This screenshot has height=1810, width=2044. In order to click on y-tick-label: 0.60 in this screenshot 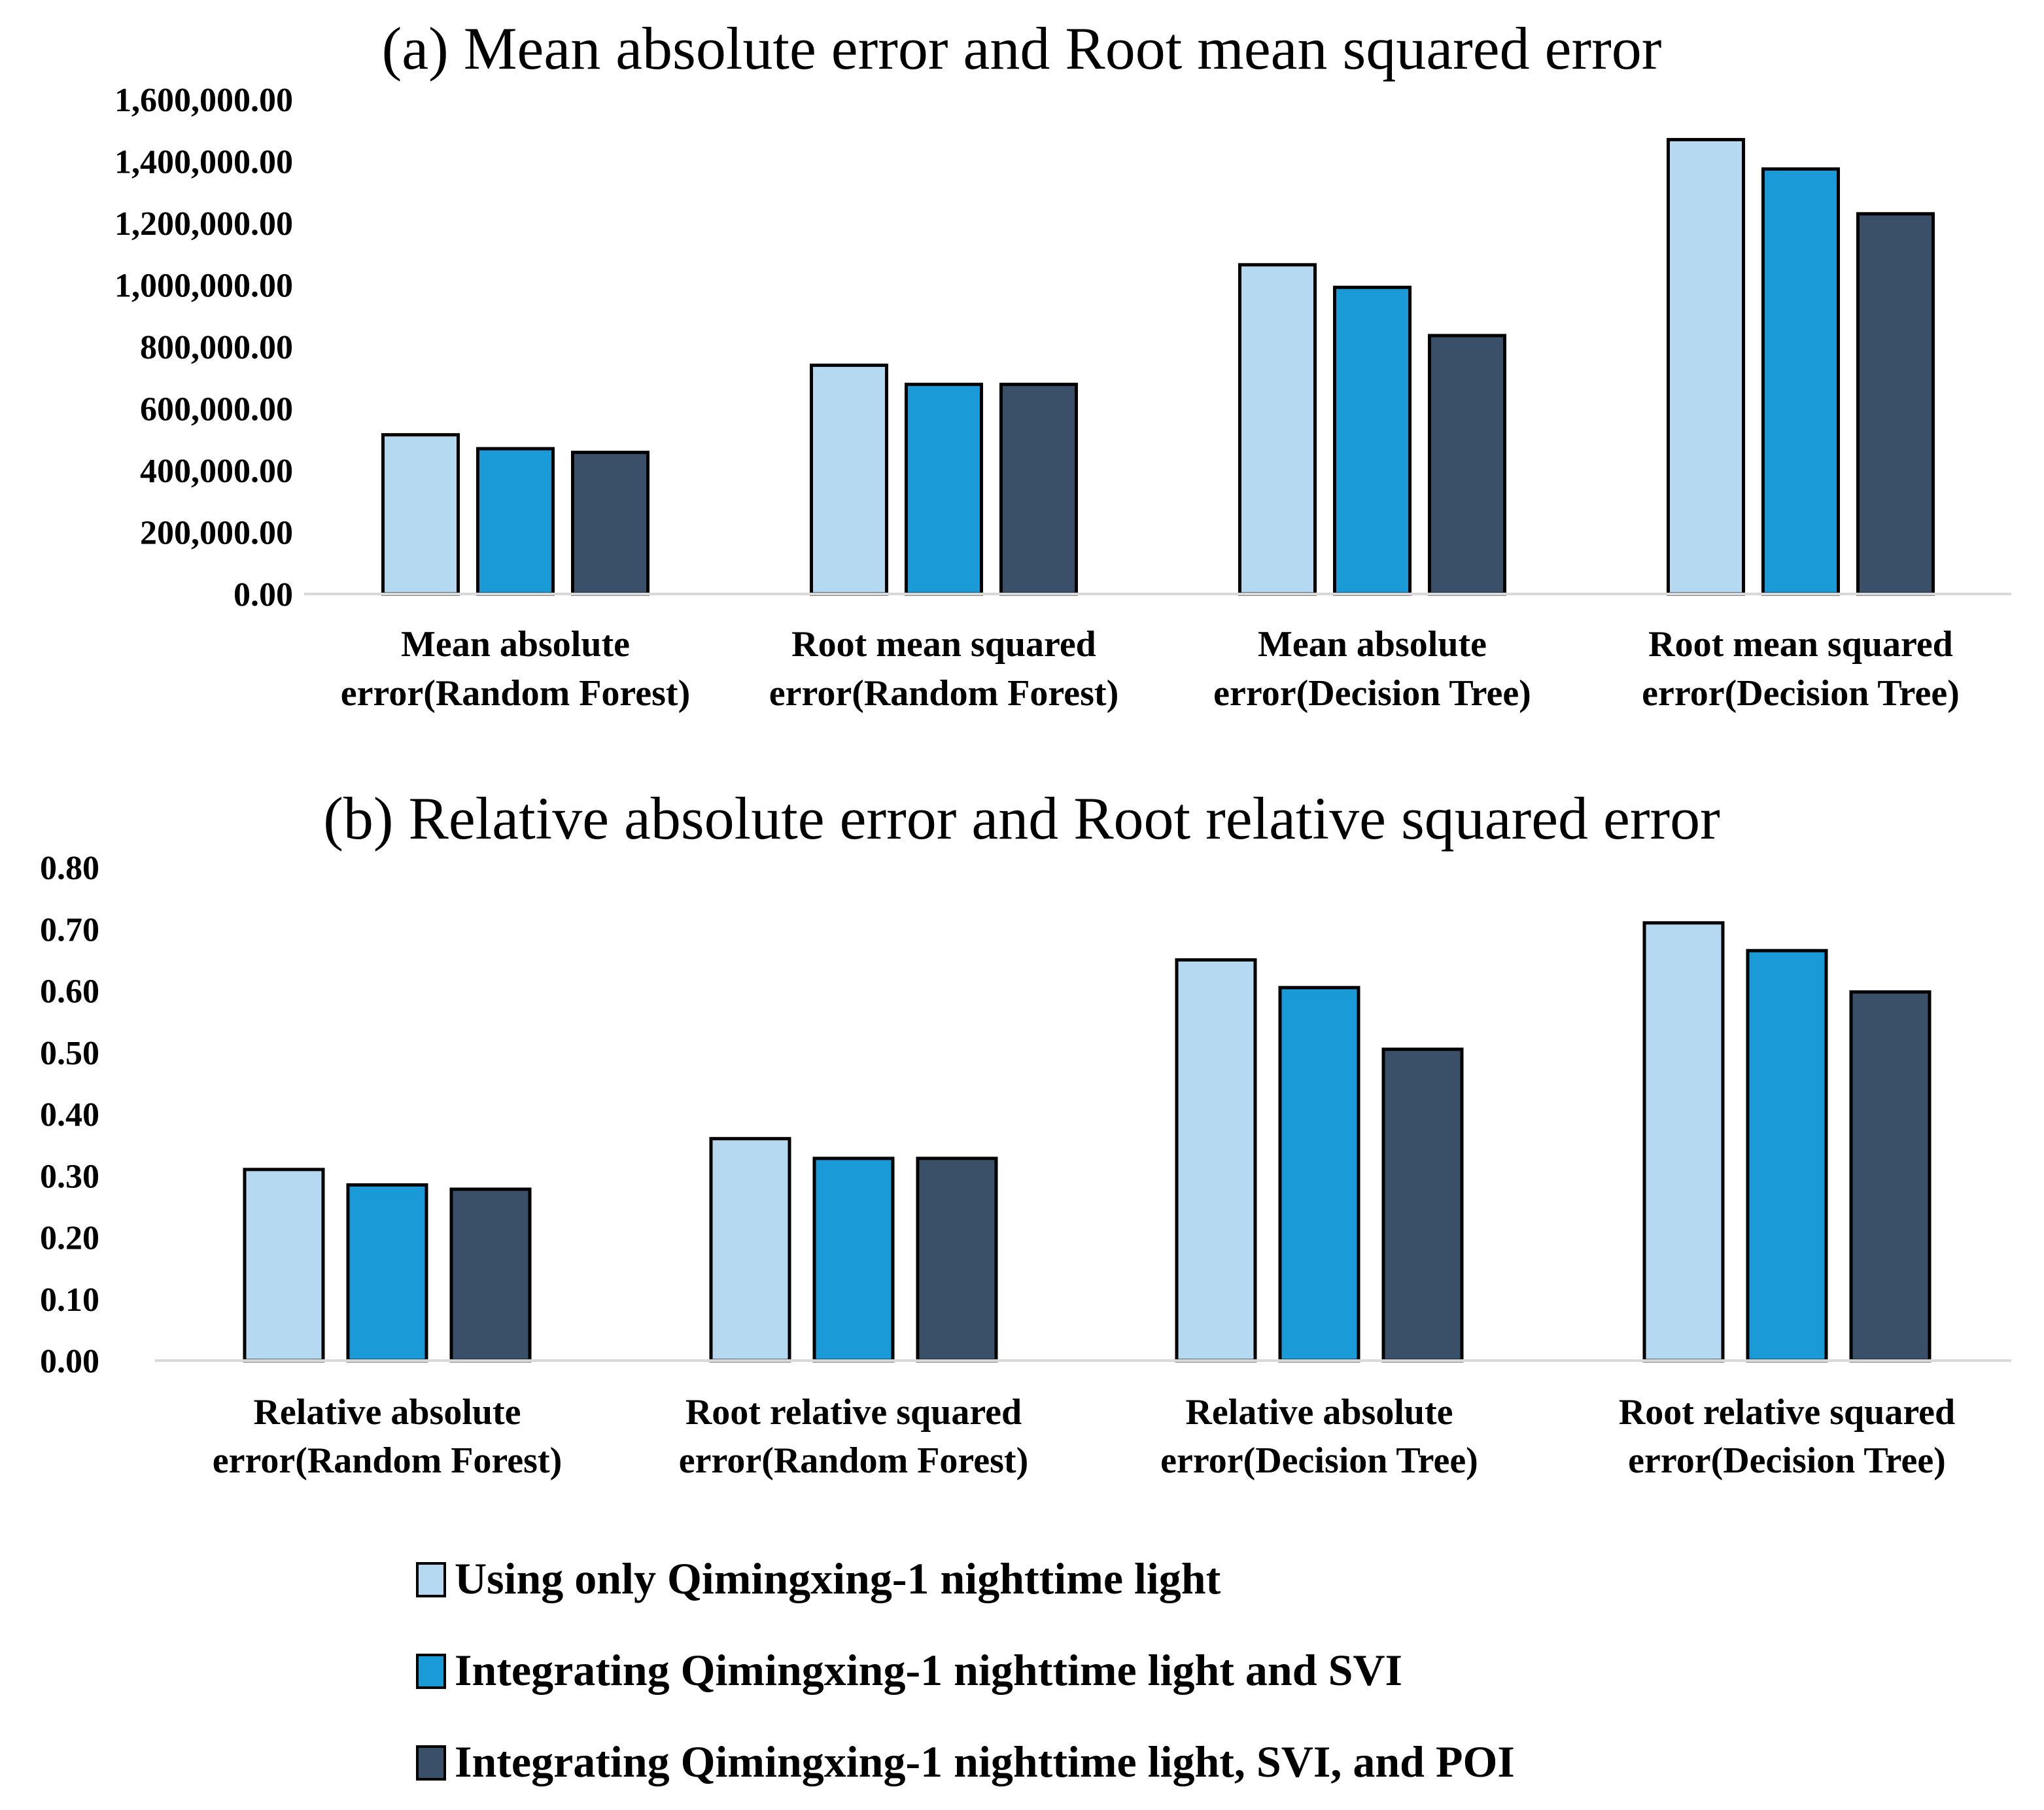, I will do `click(69, 992)`.